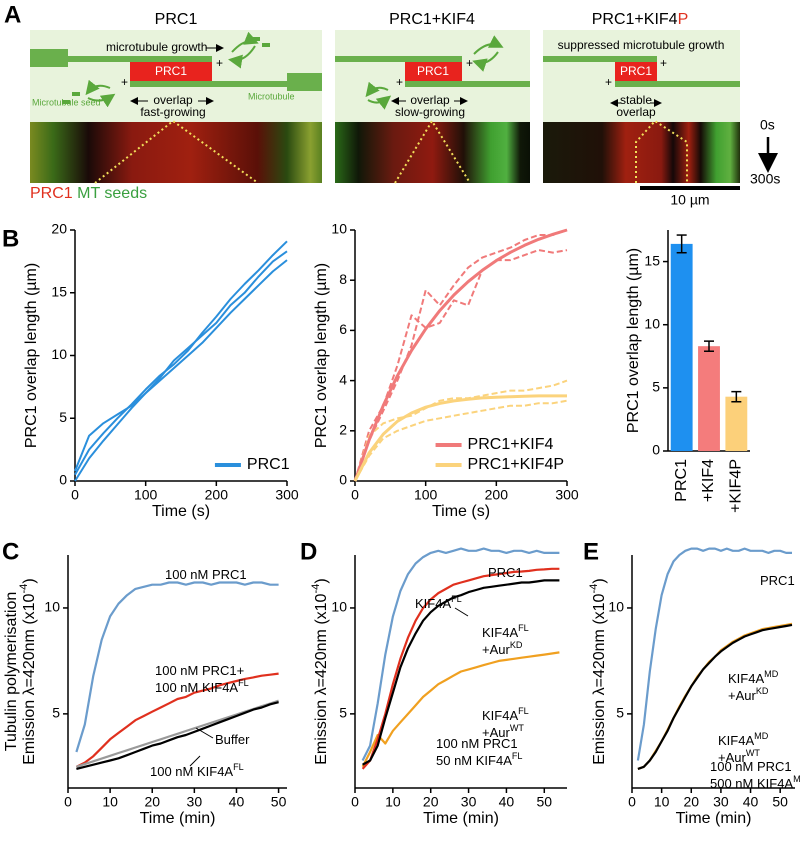 This screenshot has height=847, width=800. What do you see at coordinates (49, 58) in the screenshot?
I see `mt-seed` at bounding box center [49, 58].